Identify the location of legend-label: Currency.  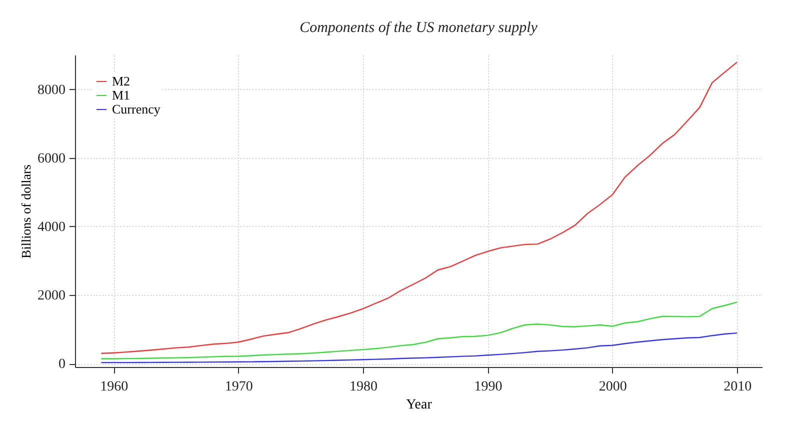
(136, 109).